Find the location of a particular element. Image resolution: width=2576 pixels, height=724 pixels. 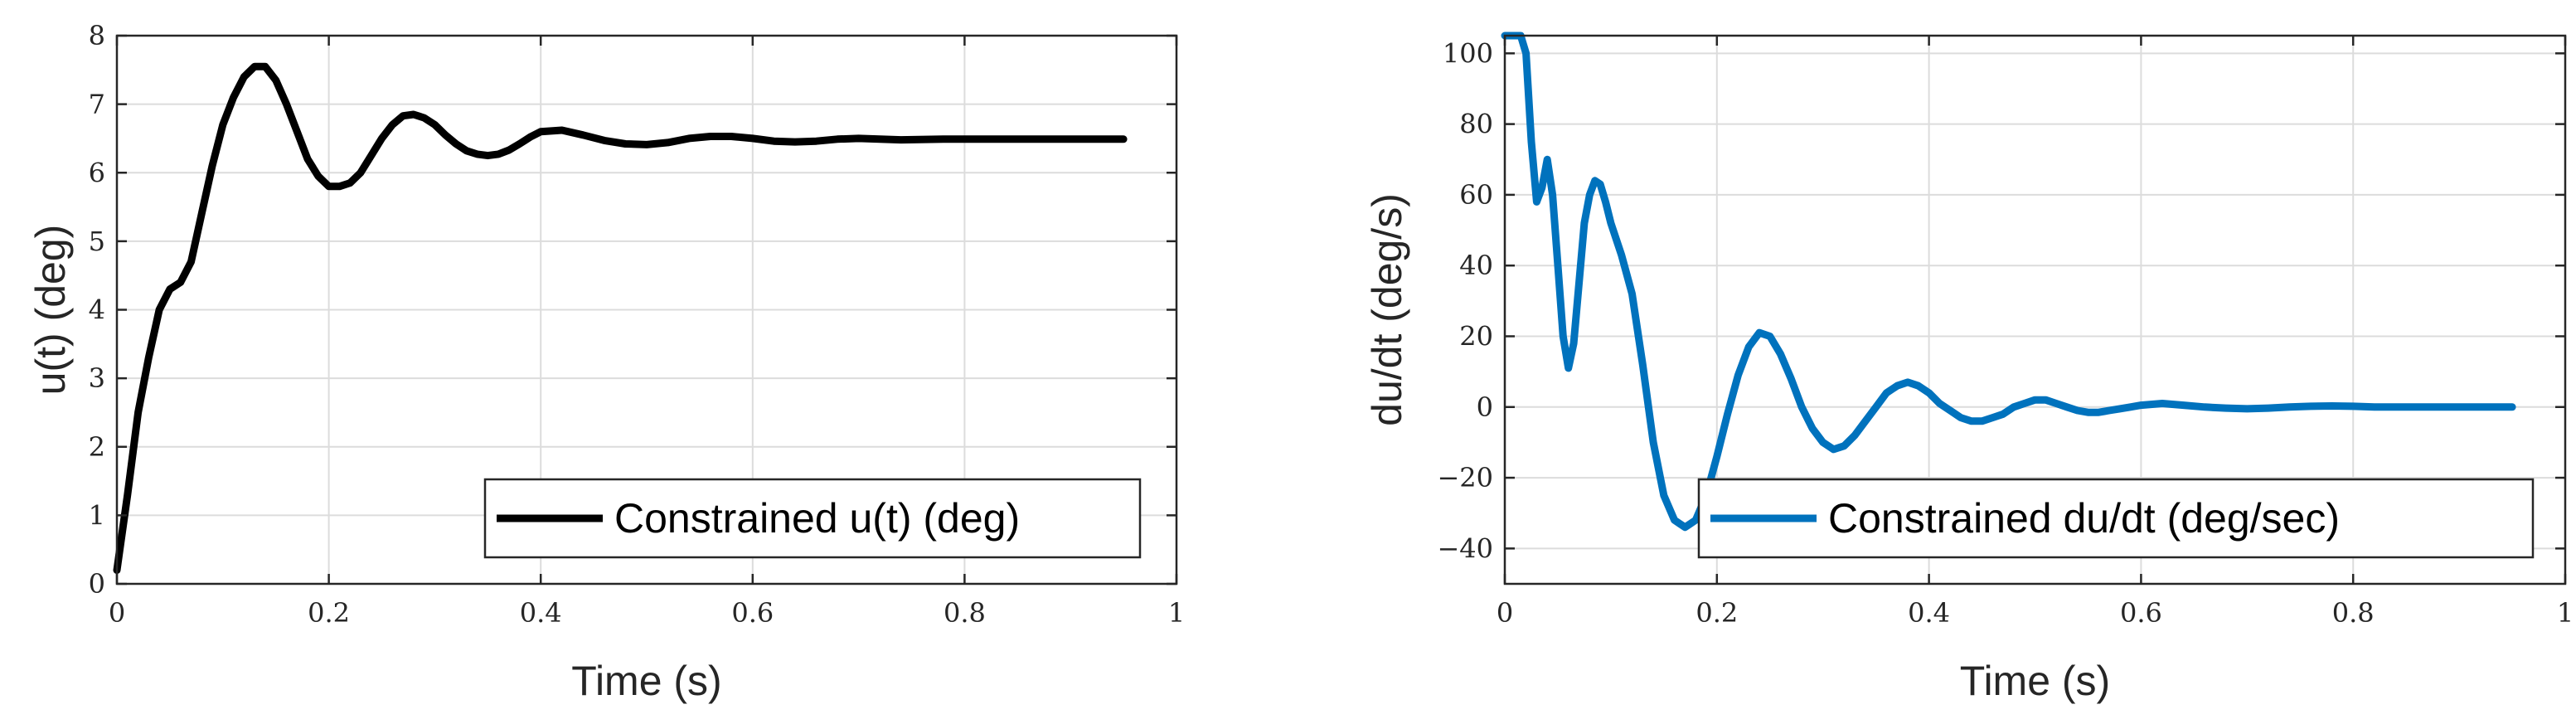

legend-box is located at coordinates (2116, 518).